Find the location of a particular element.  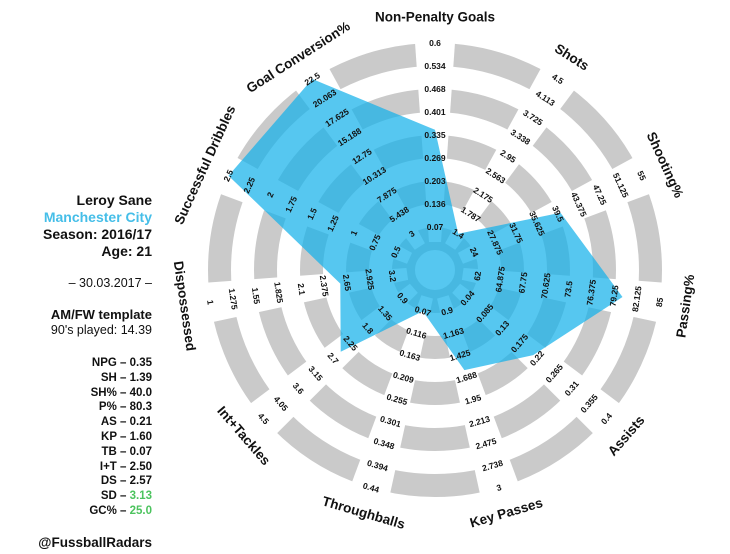

axis-tick: 70.625 is located at coordinates (546, 285).